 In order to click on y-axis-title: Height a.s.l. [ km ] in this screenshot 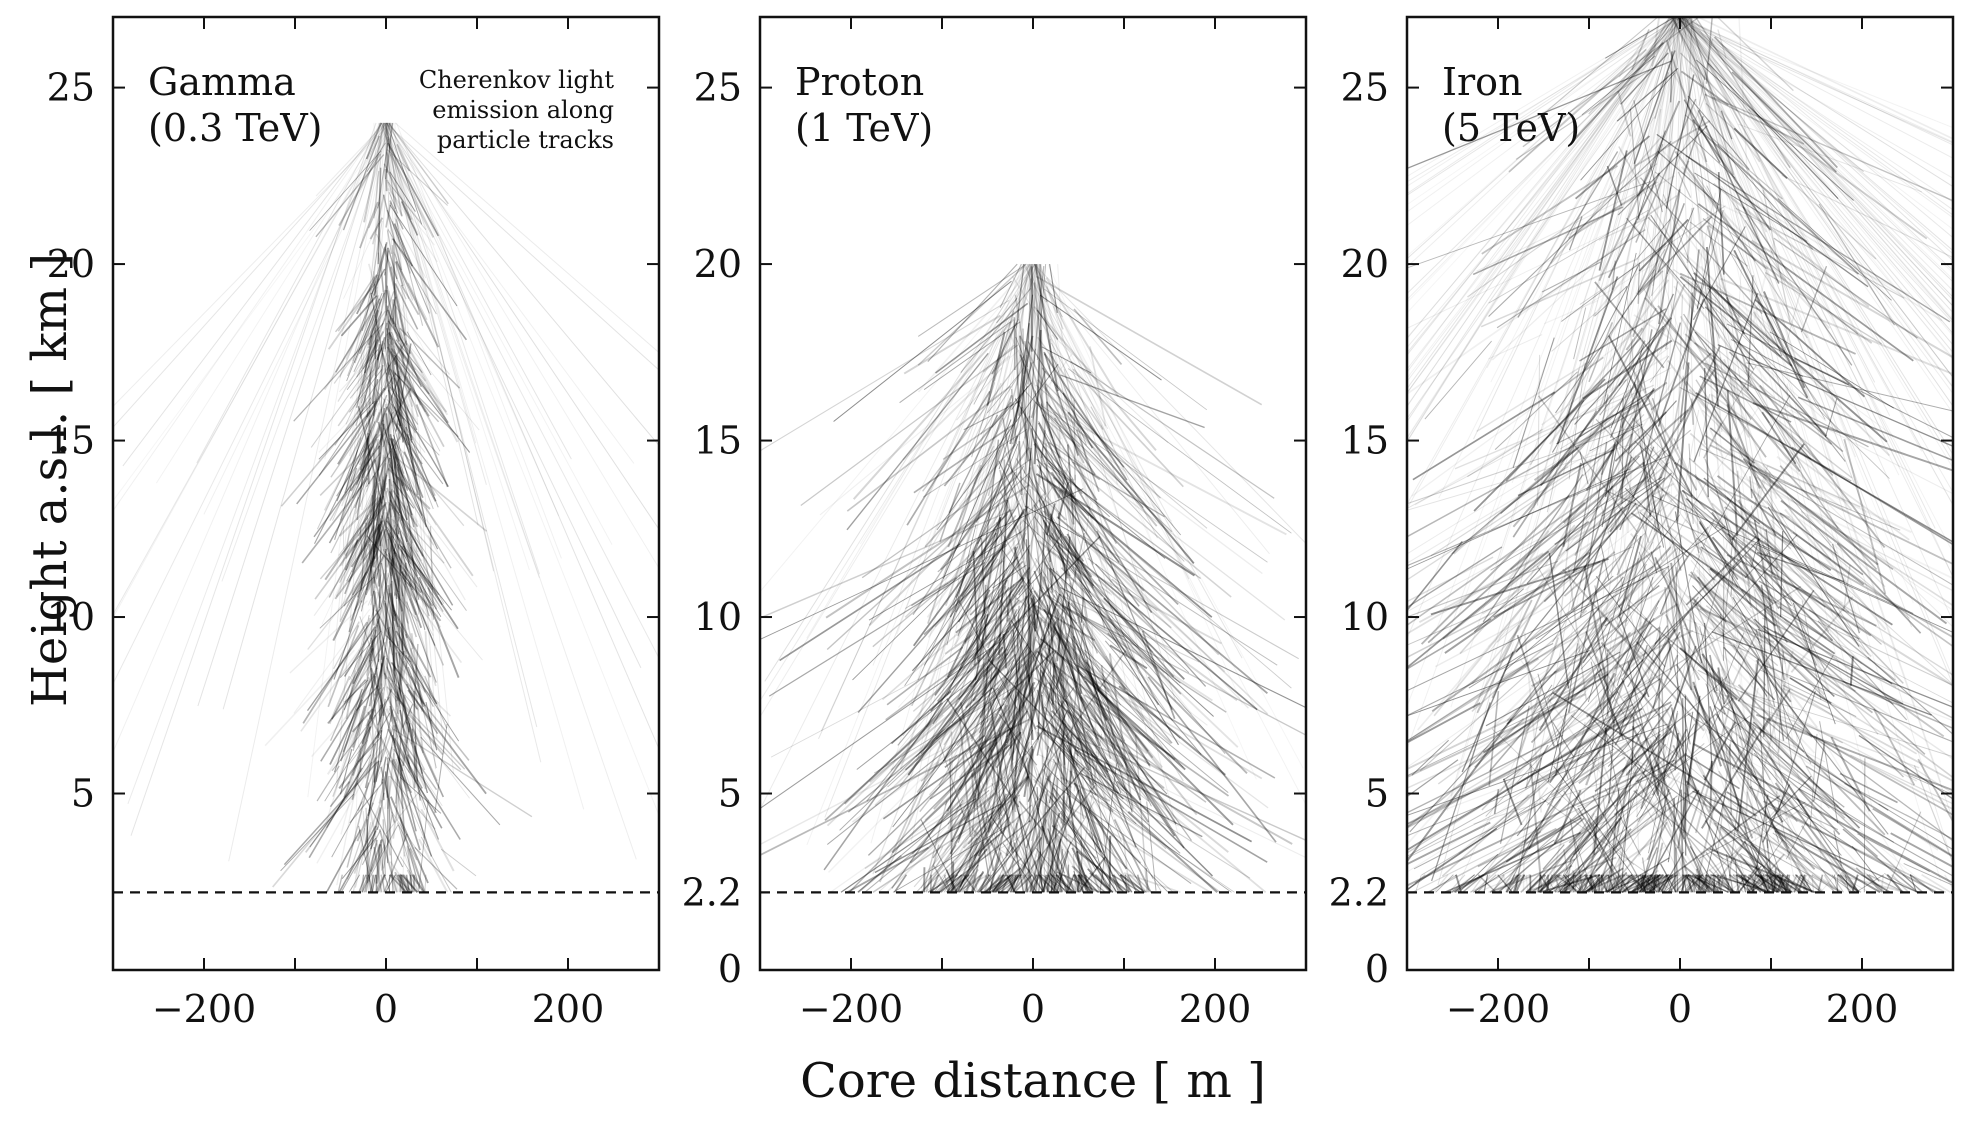, I will do `click(50, 480)`.